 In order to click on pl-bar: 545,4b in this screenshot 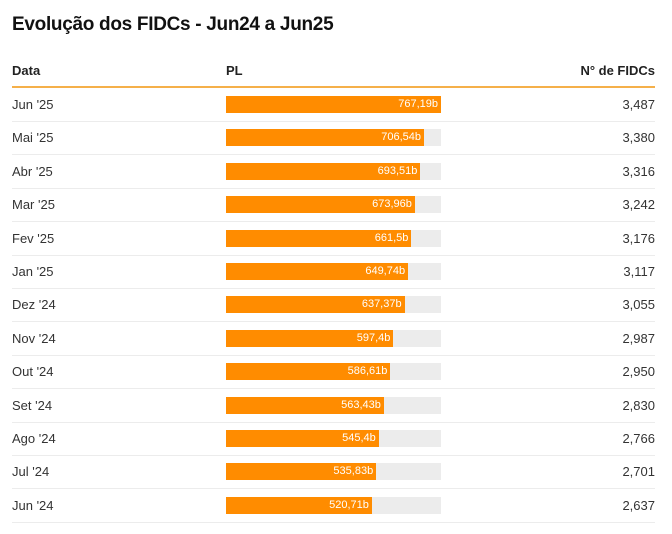, I will do `click(302, 438)`.